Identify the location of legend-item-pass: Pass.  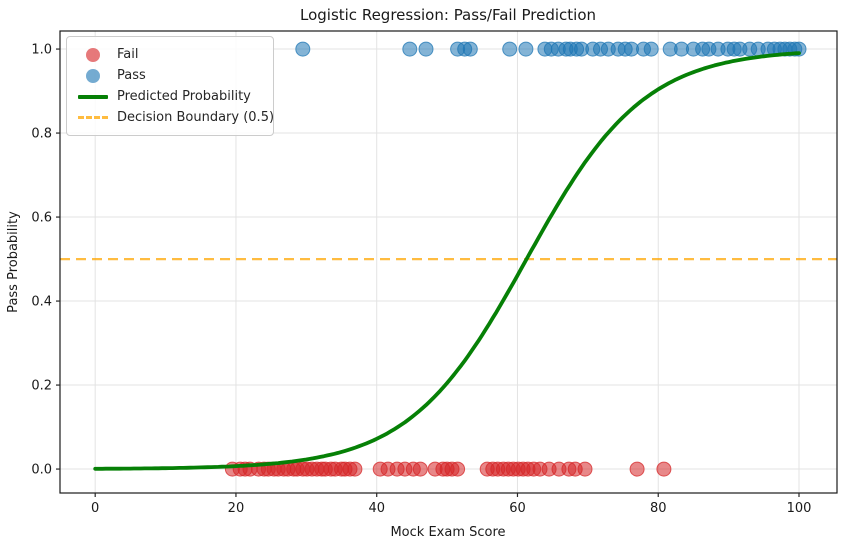
(169, 75).